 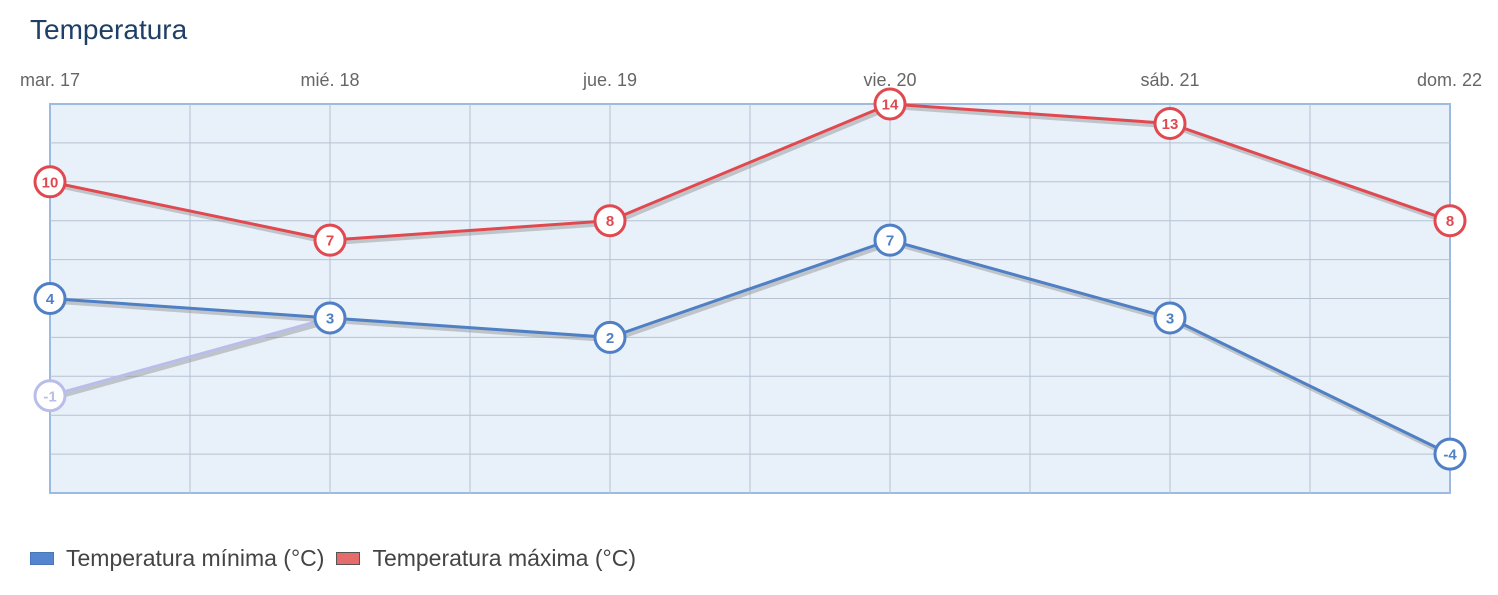 I want to click on legend-swatch-max, so click(x=348, y=558).